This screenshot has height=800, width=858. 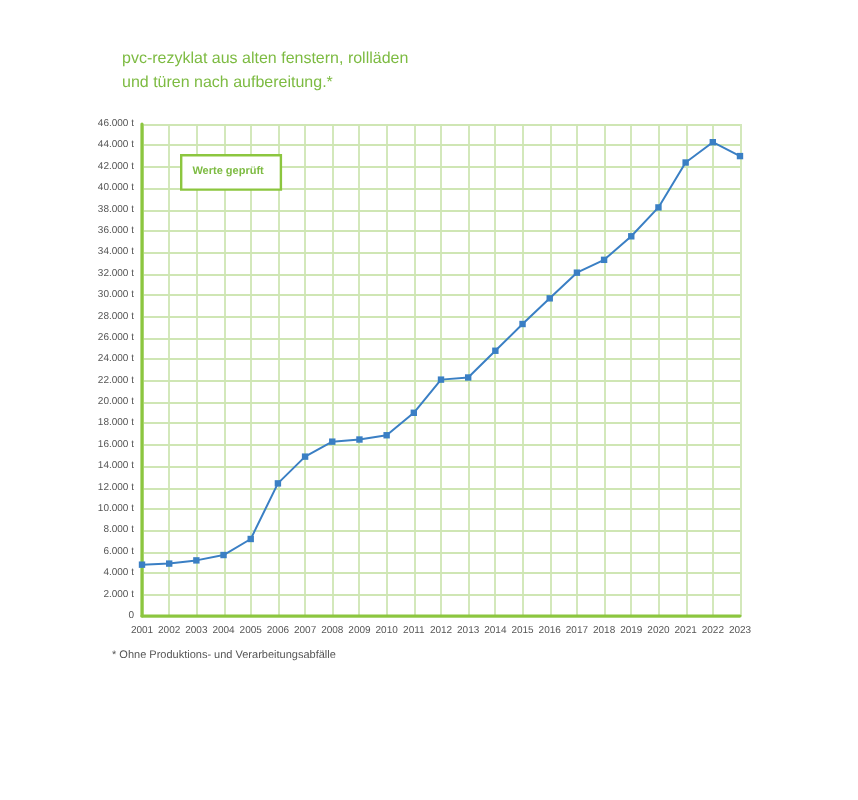 I want to click on chart-title: pvc-rezyklat aus alten fenstern, rollläden und türen nach aufbereitung.*, so click(x=267, y=70).